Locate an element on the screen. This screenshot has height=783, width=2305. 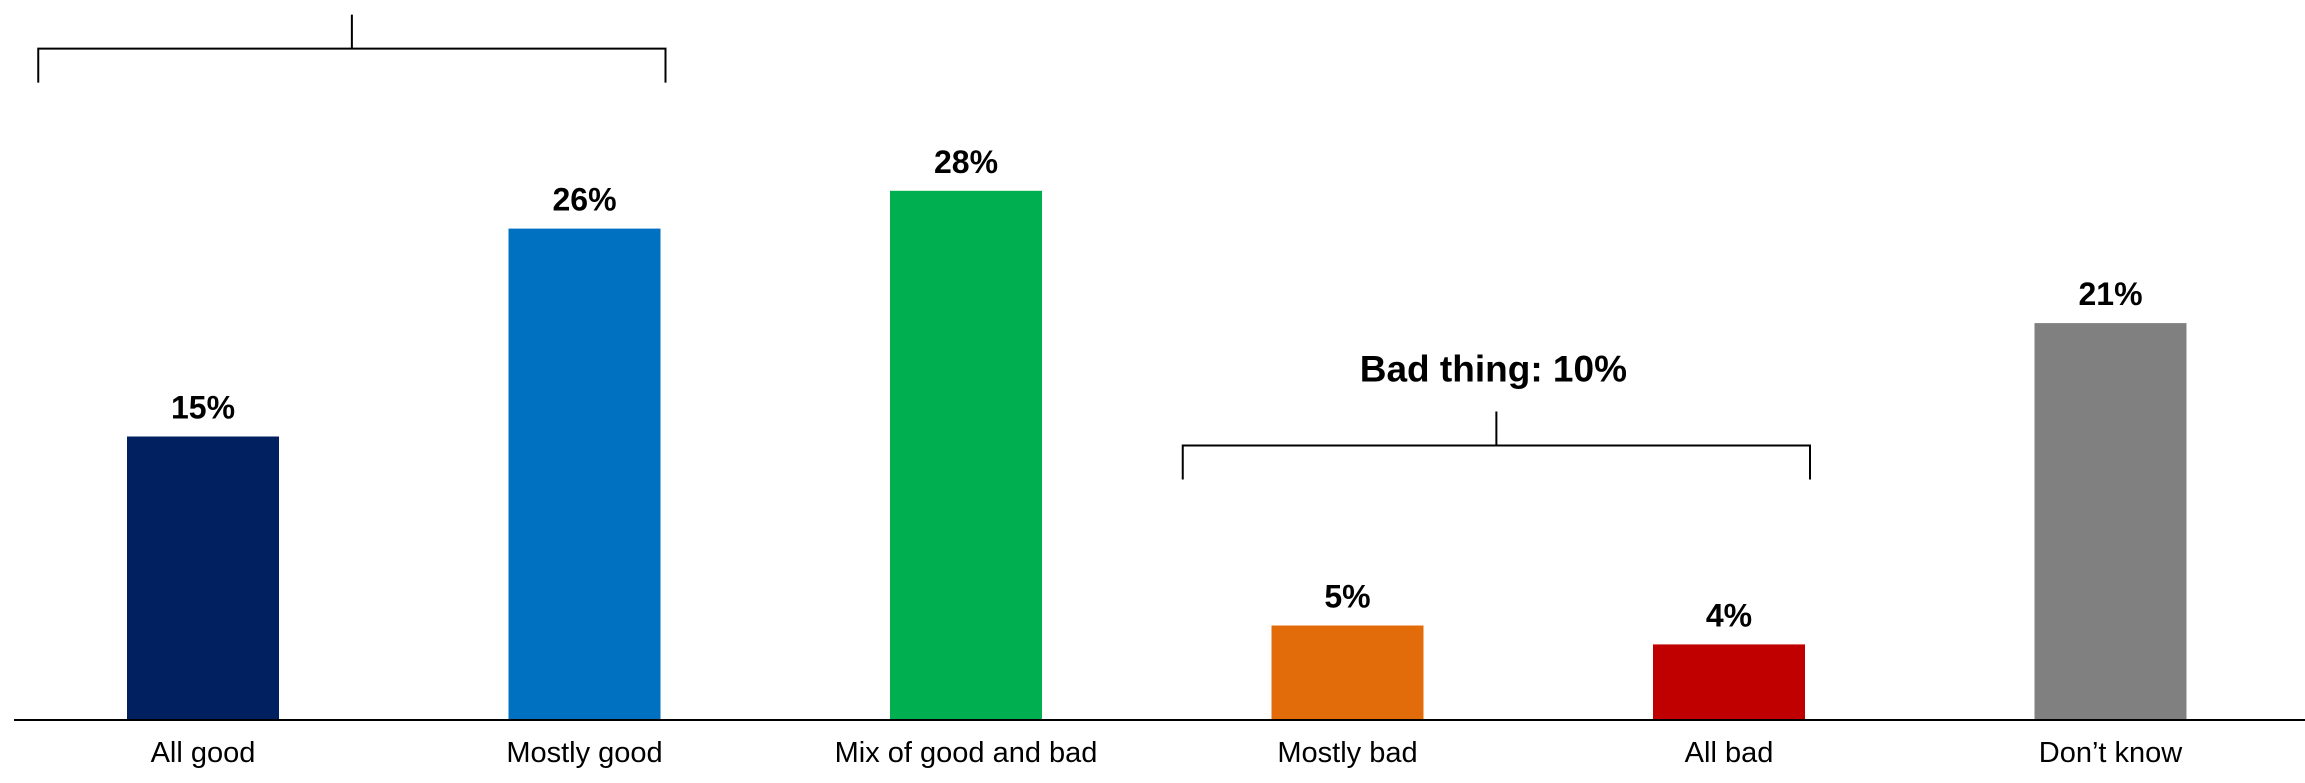
category-label-5: Don’t know is located at coordinates (2111, 753).